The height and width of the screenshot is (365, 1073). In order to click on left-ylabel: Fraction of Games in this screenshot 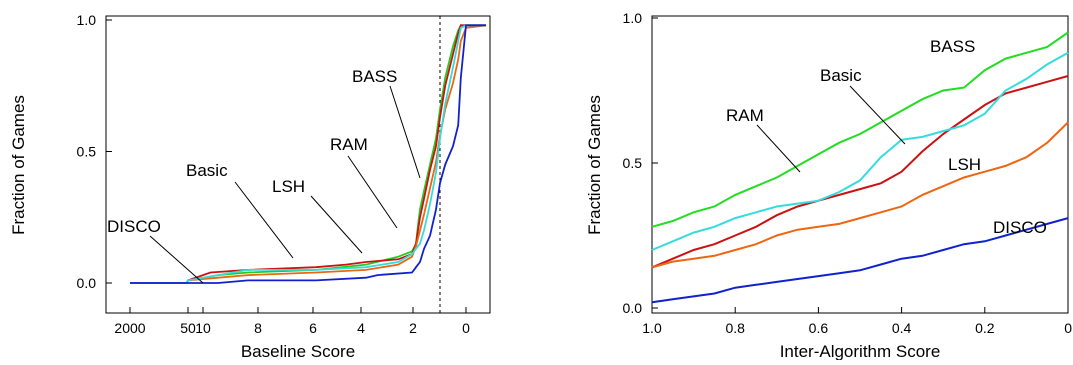, I will do `click(18, 165)`.